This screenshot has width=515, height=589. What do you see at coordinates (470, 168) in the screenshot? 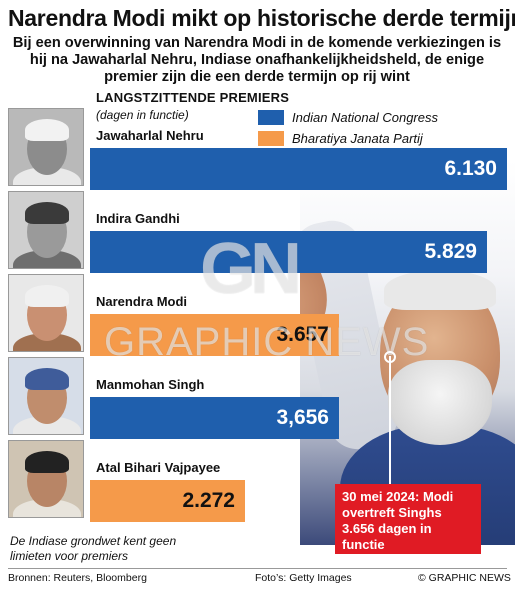
I see `bar-value-label: 6.130` at bounding box center [470, 168].